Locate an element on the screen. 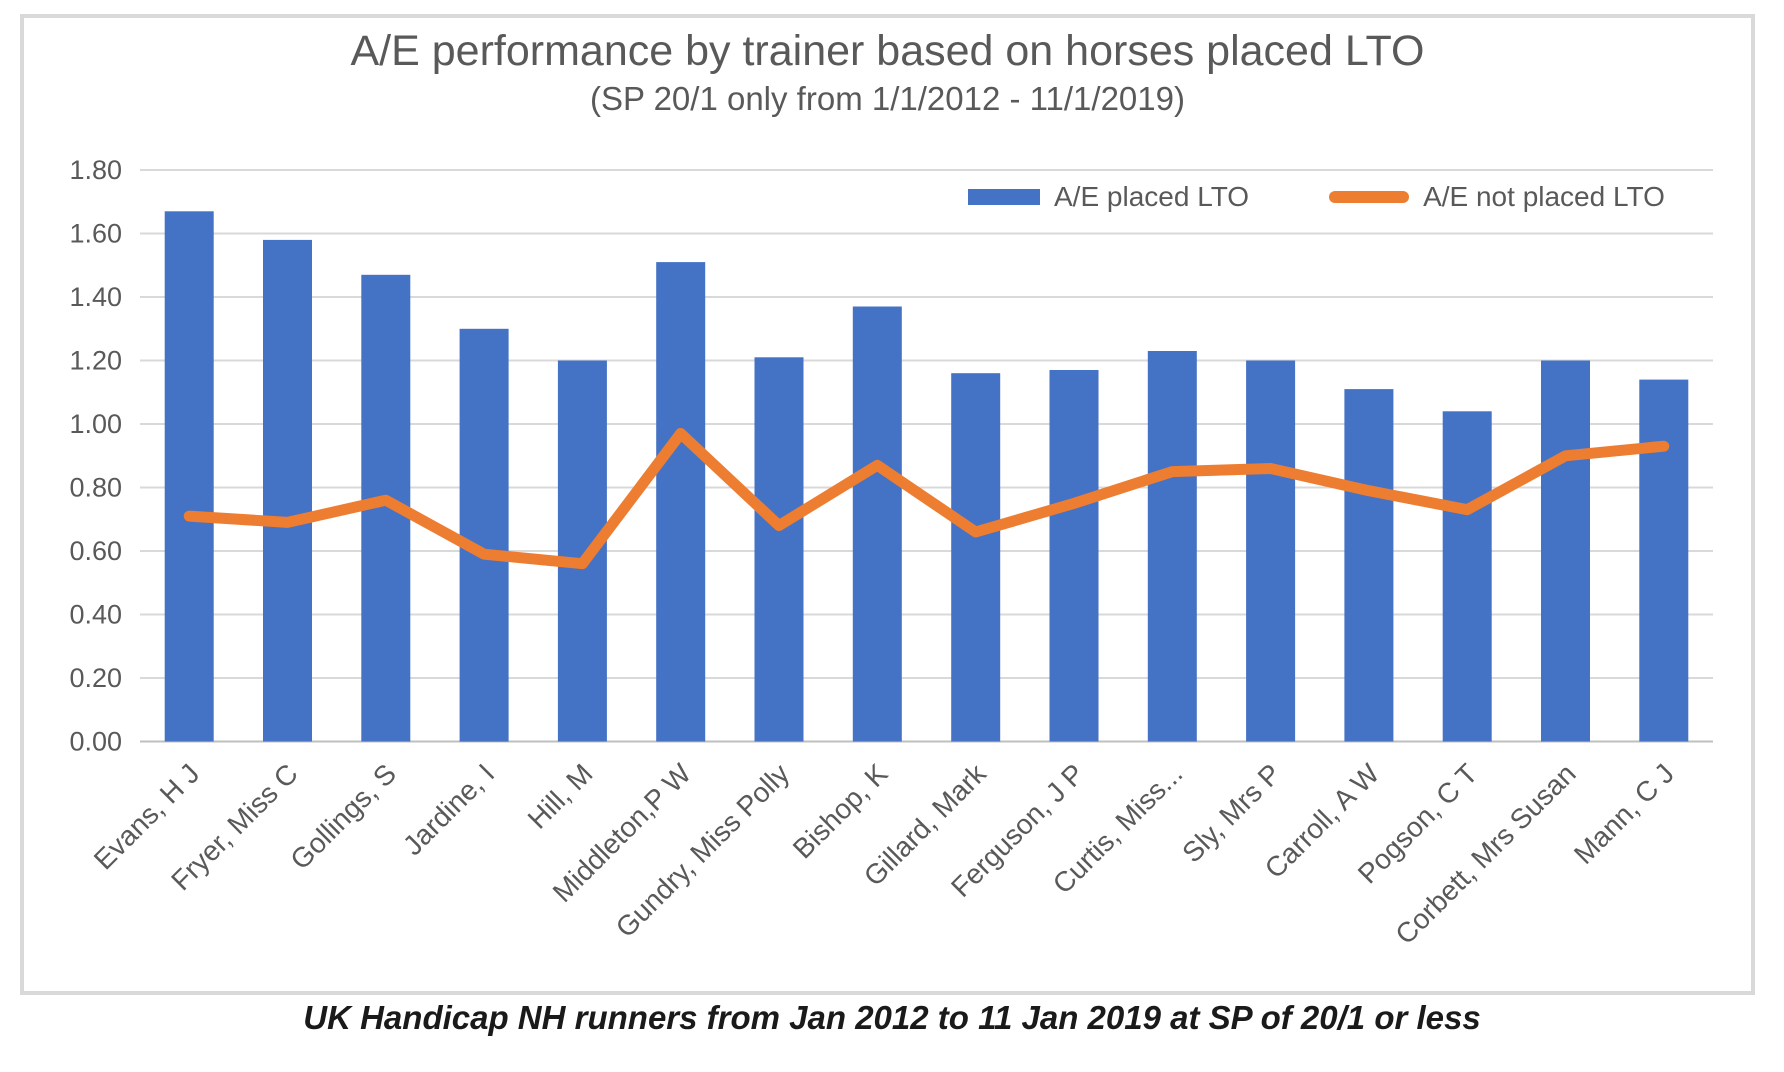 The image size is (1784, 1072). legend-line-swatch is located at coordinates (1369, 197).